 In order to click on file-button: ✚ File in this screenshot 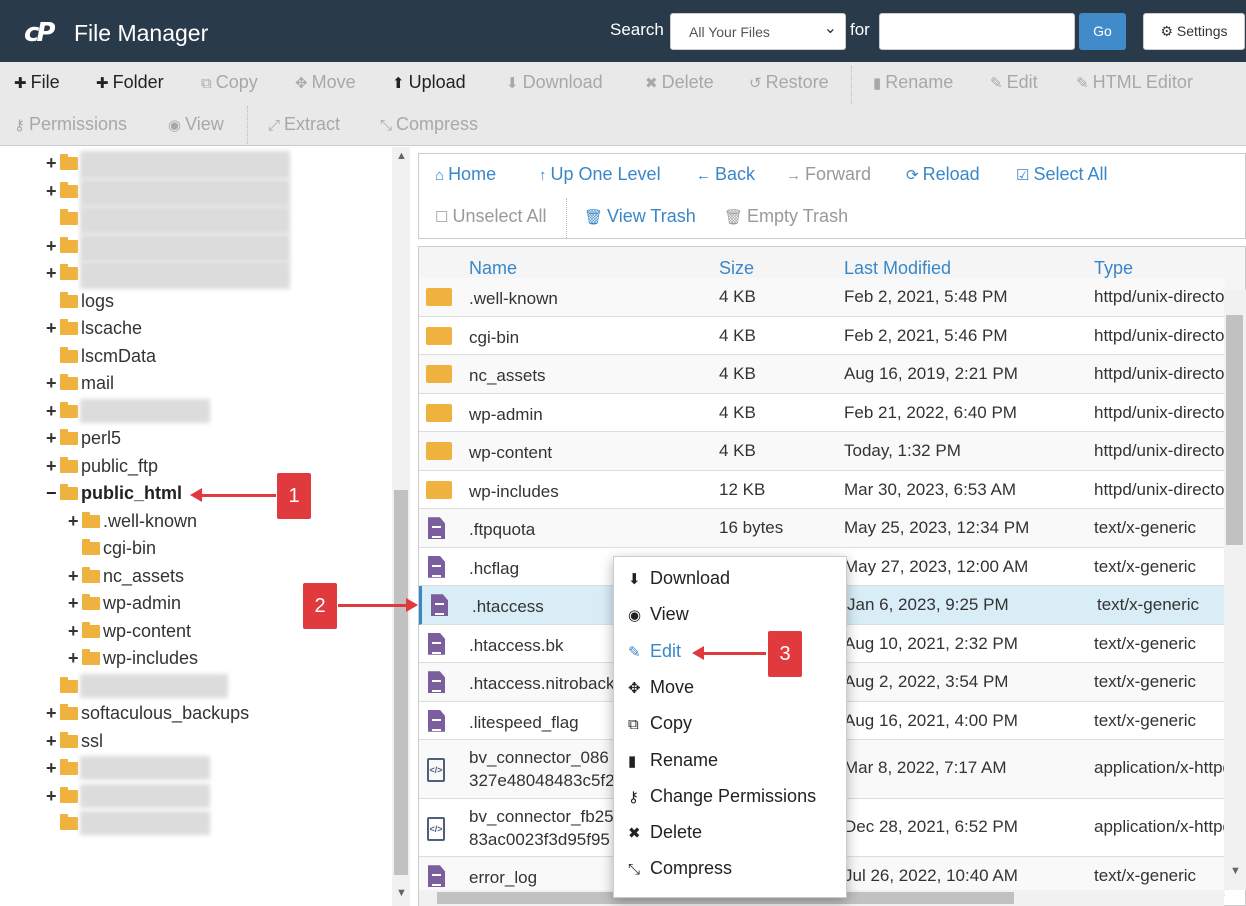, I will do `click(37, 82)`.